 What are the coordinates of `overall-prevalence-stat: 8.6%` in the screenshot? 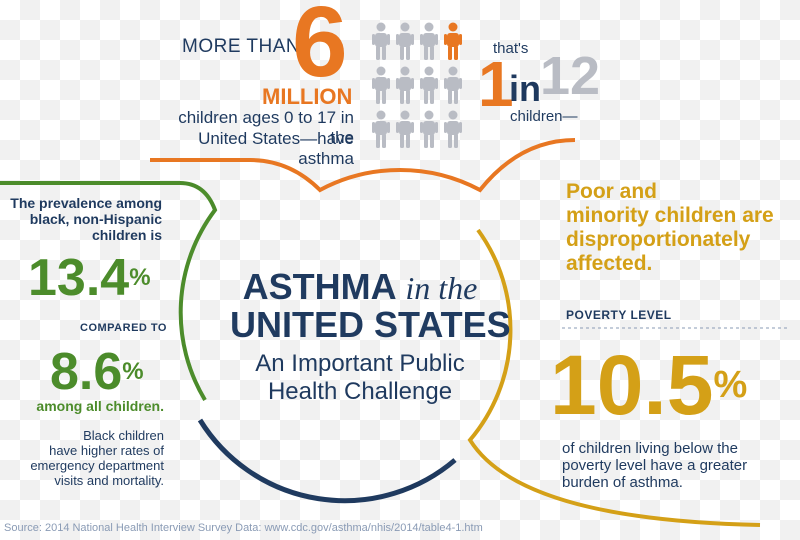 It's located at (97, 372).